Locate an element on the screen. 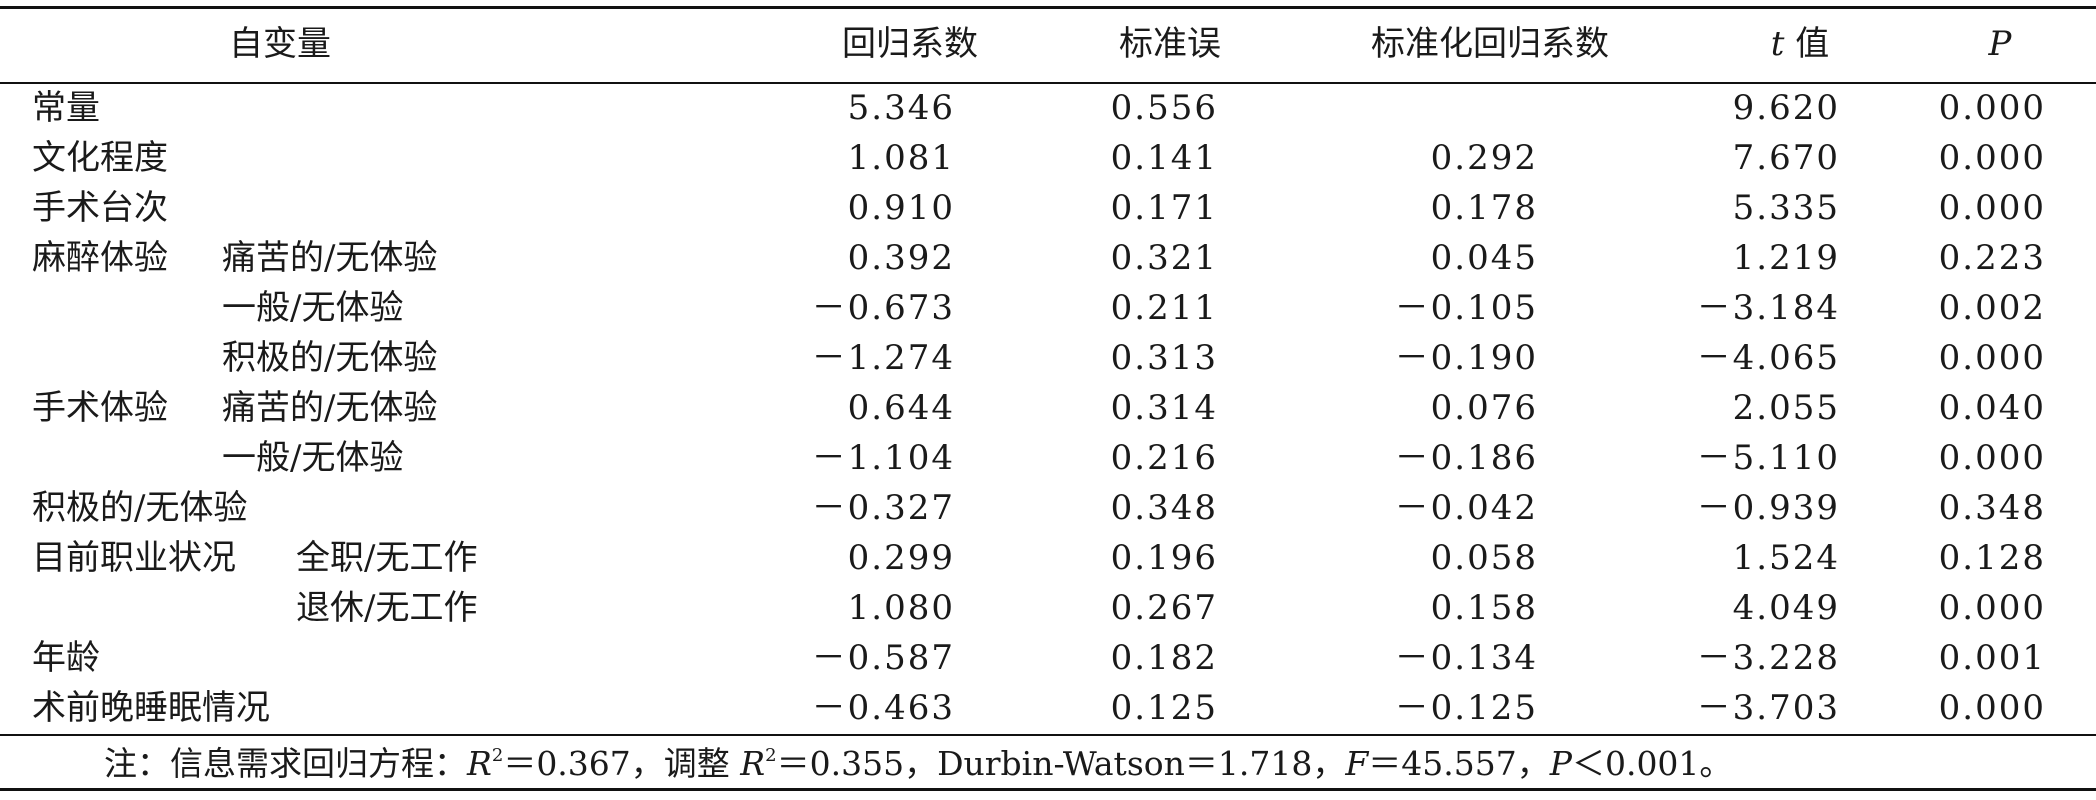 The image size is (2096, 800). cell-coefficient: 0.910 is located at coordinates (901, 208).